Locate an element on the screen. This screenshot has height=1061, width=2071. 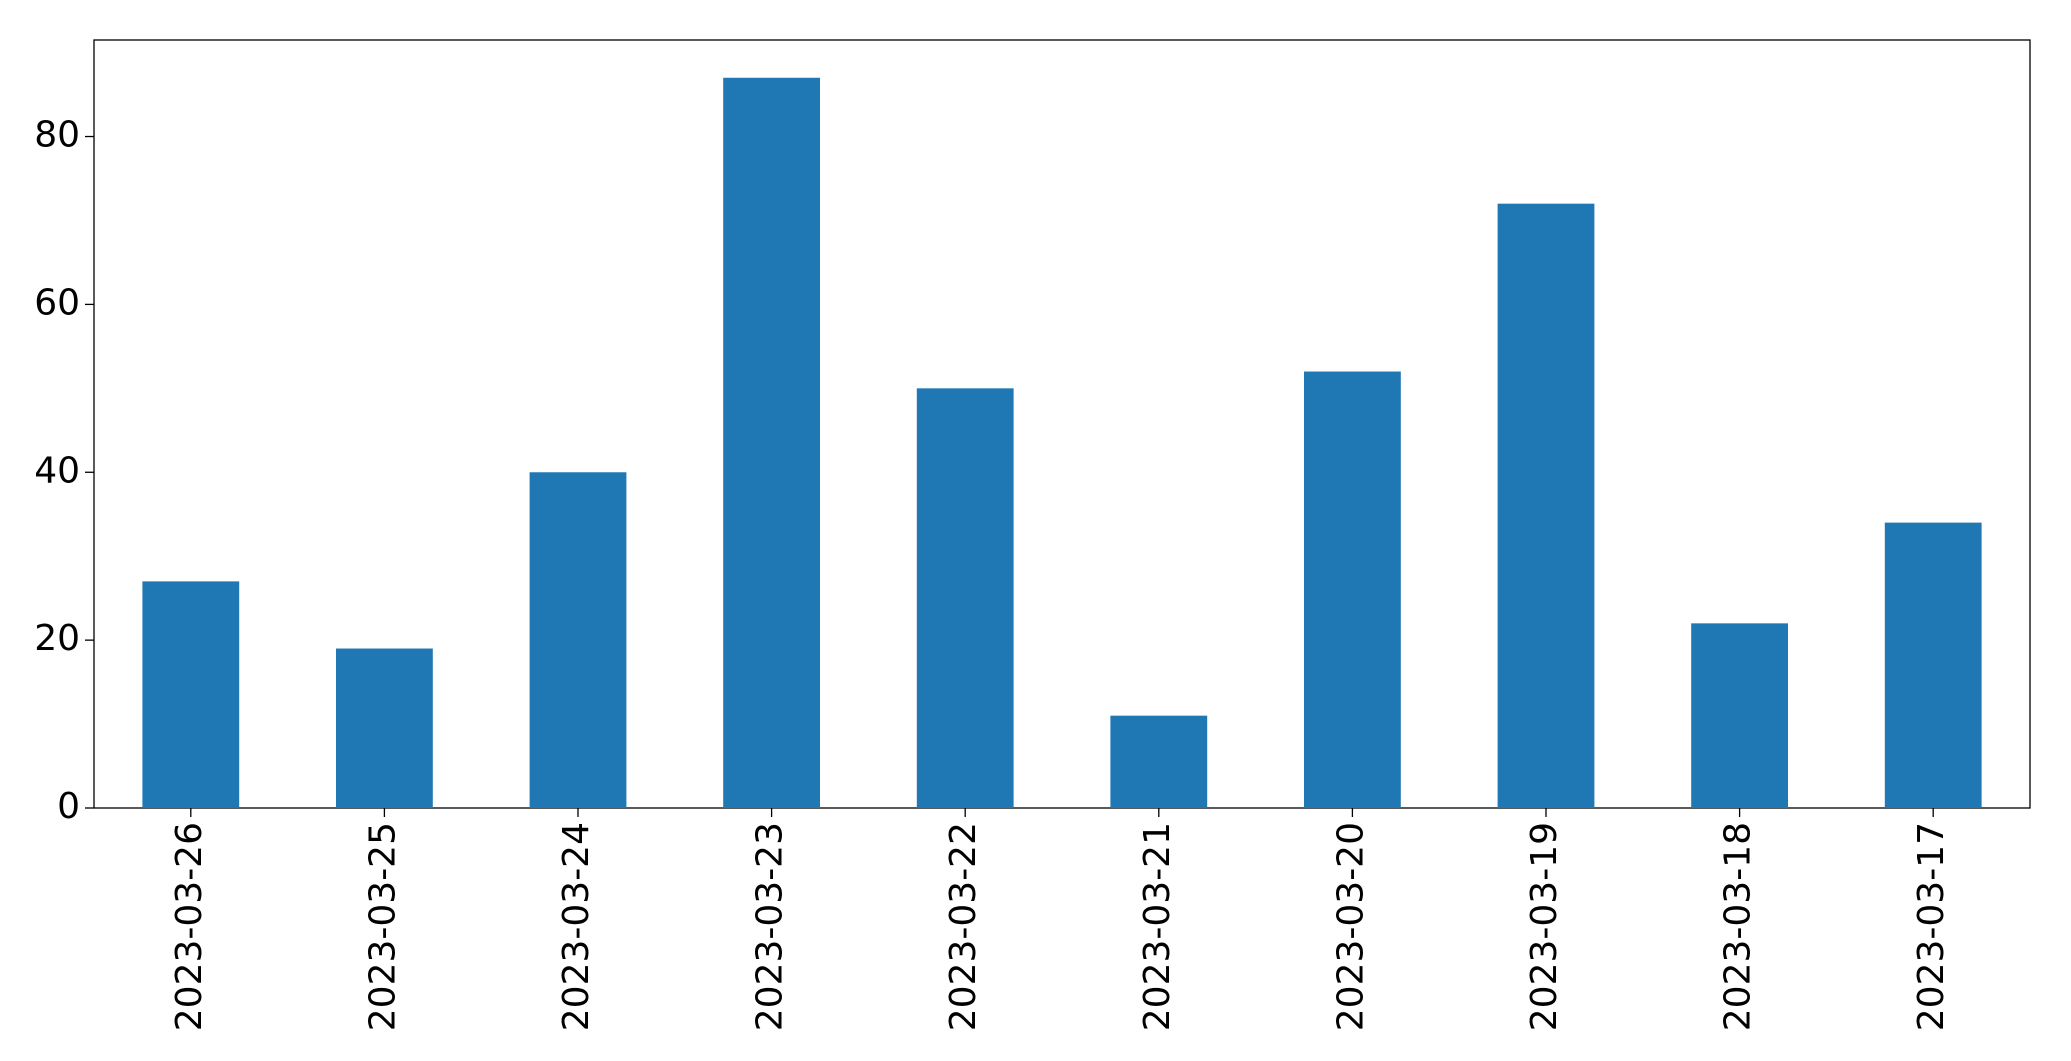
y-tick-label: 80 is located at coordinates (57, 135).